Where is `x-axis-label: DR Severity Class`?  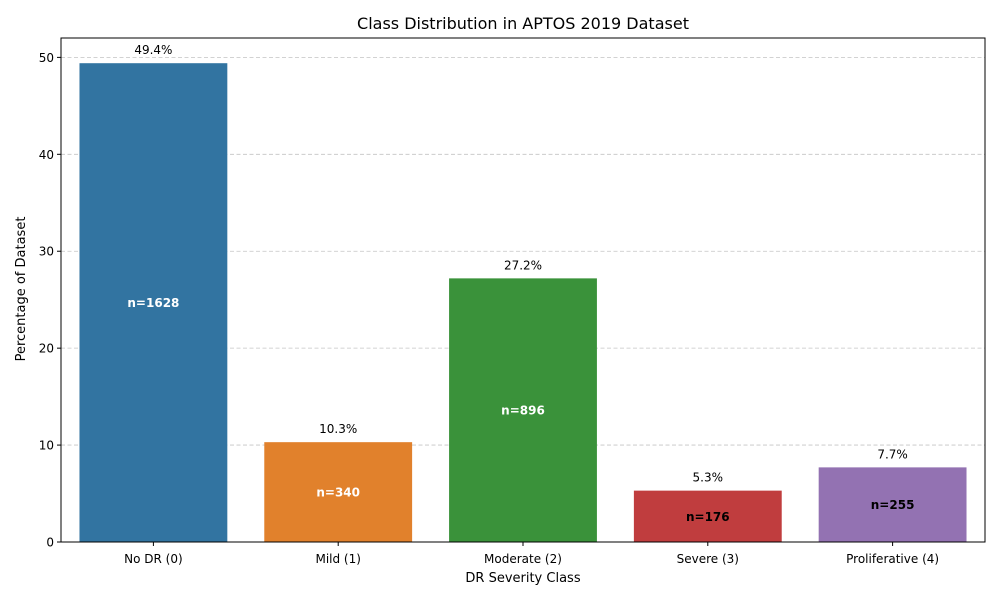
x-axis-label: DR Severity Class is located at coordinates (522, 578).